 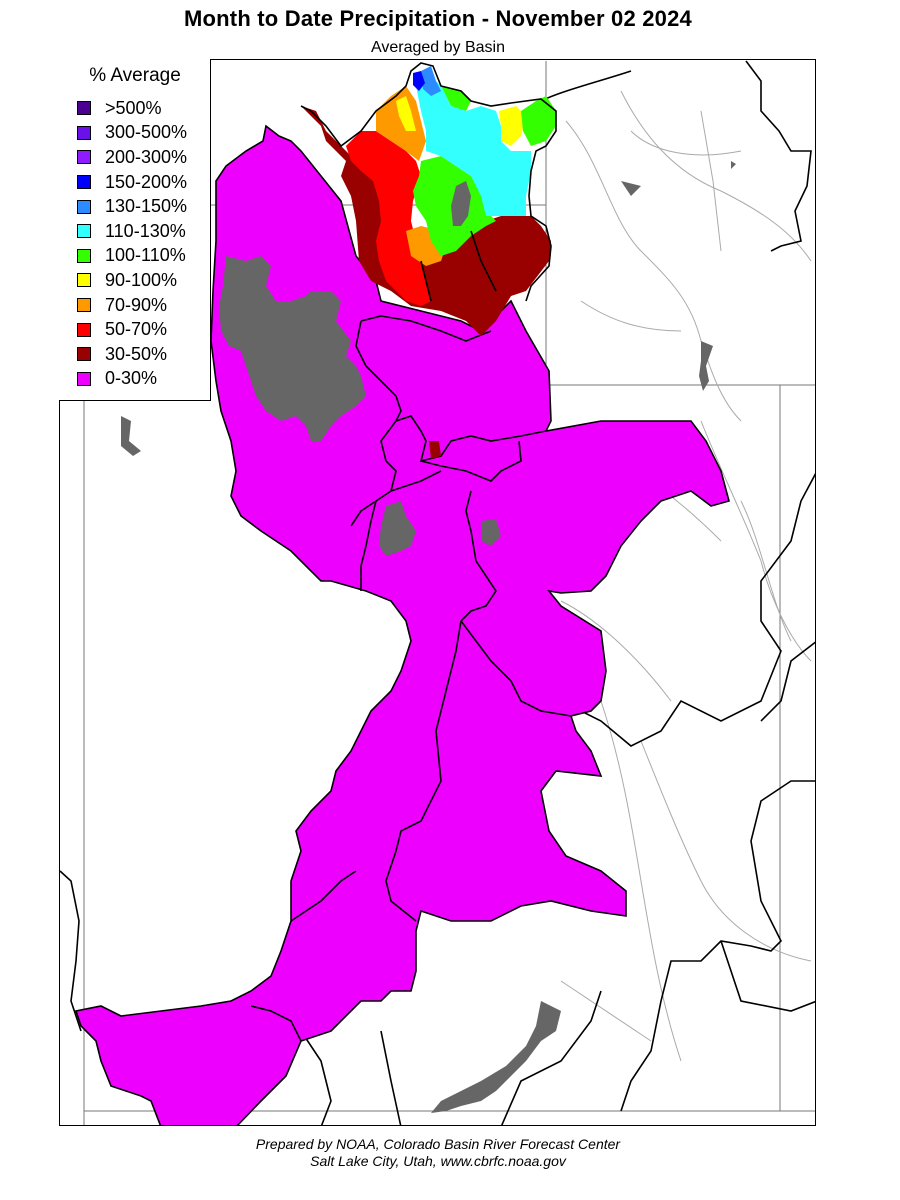 I want to click on legend-item: 200-300%, so click(x=132, y=157).